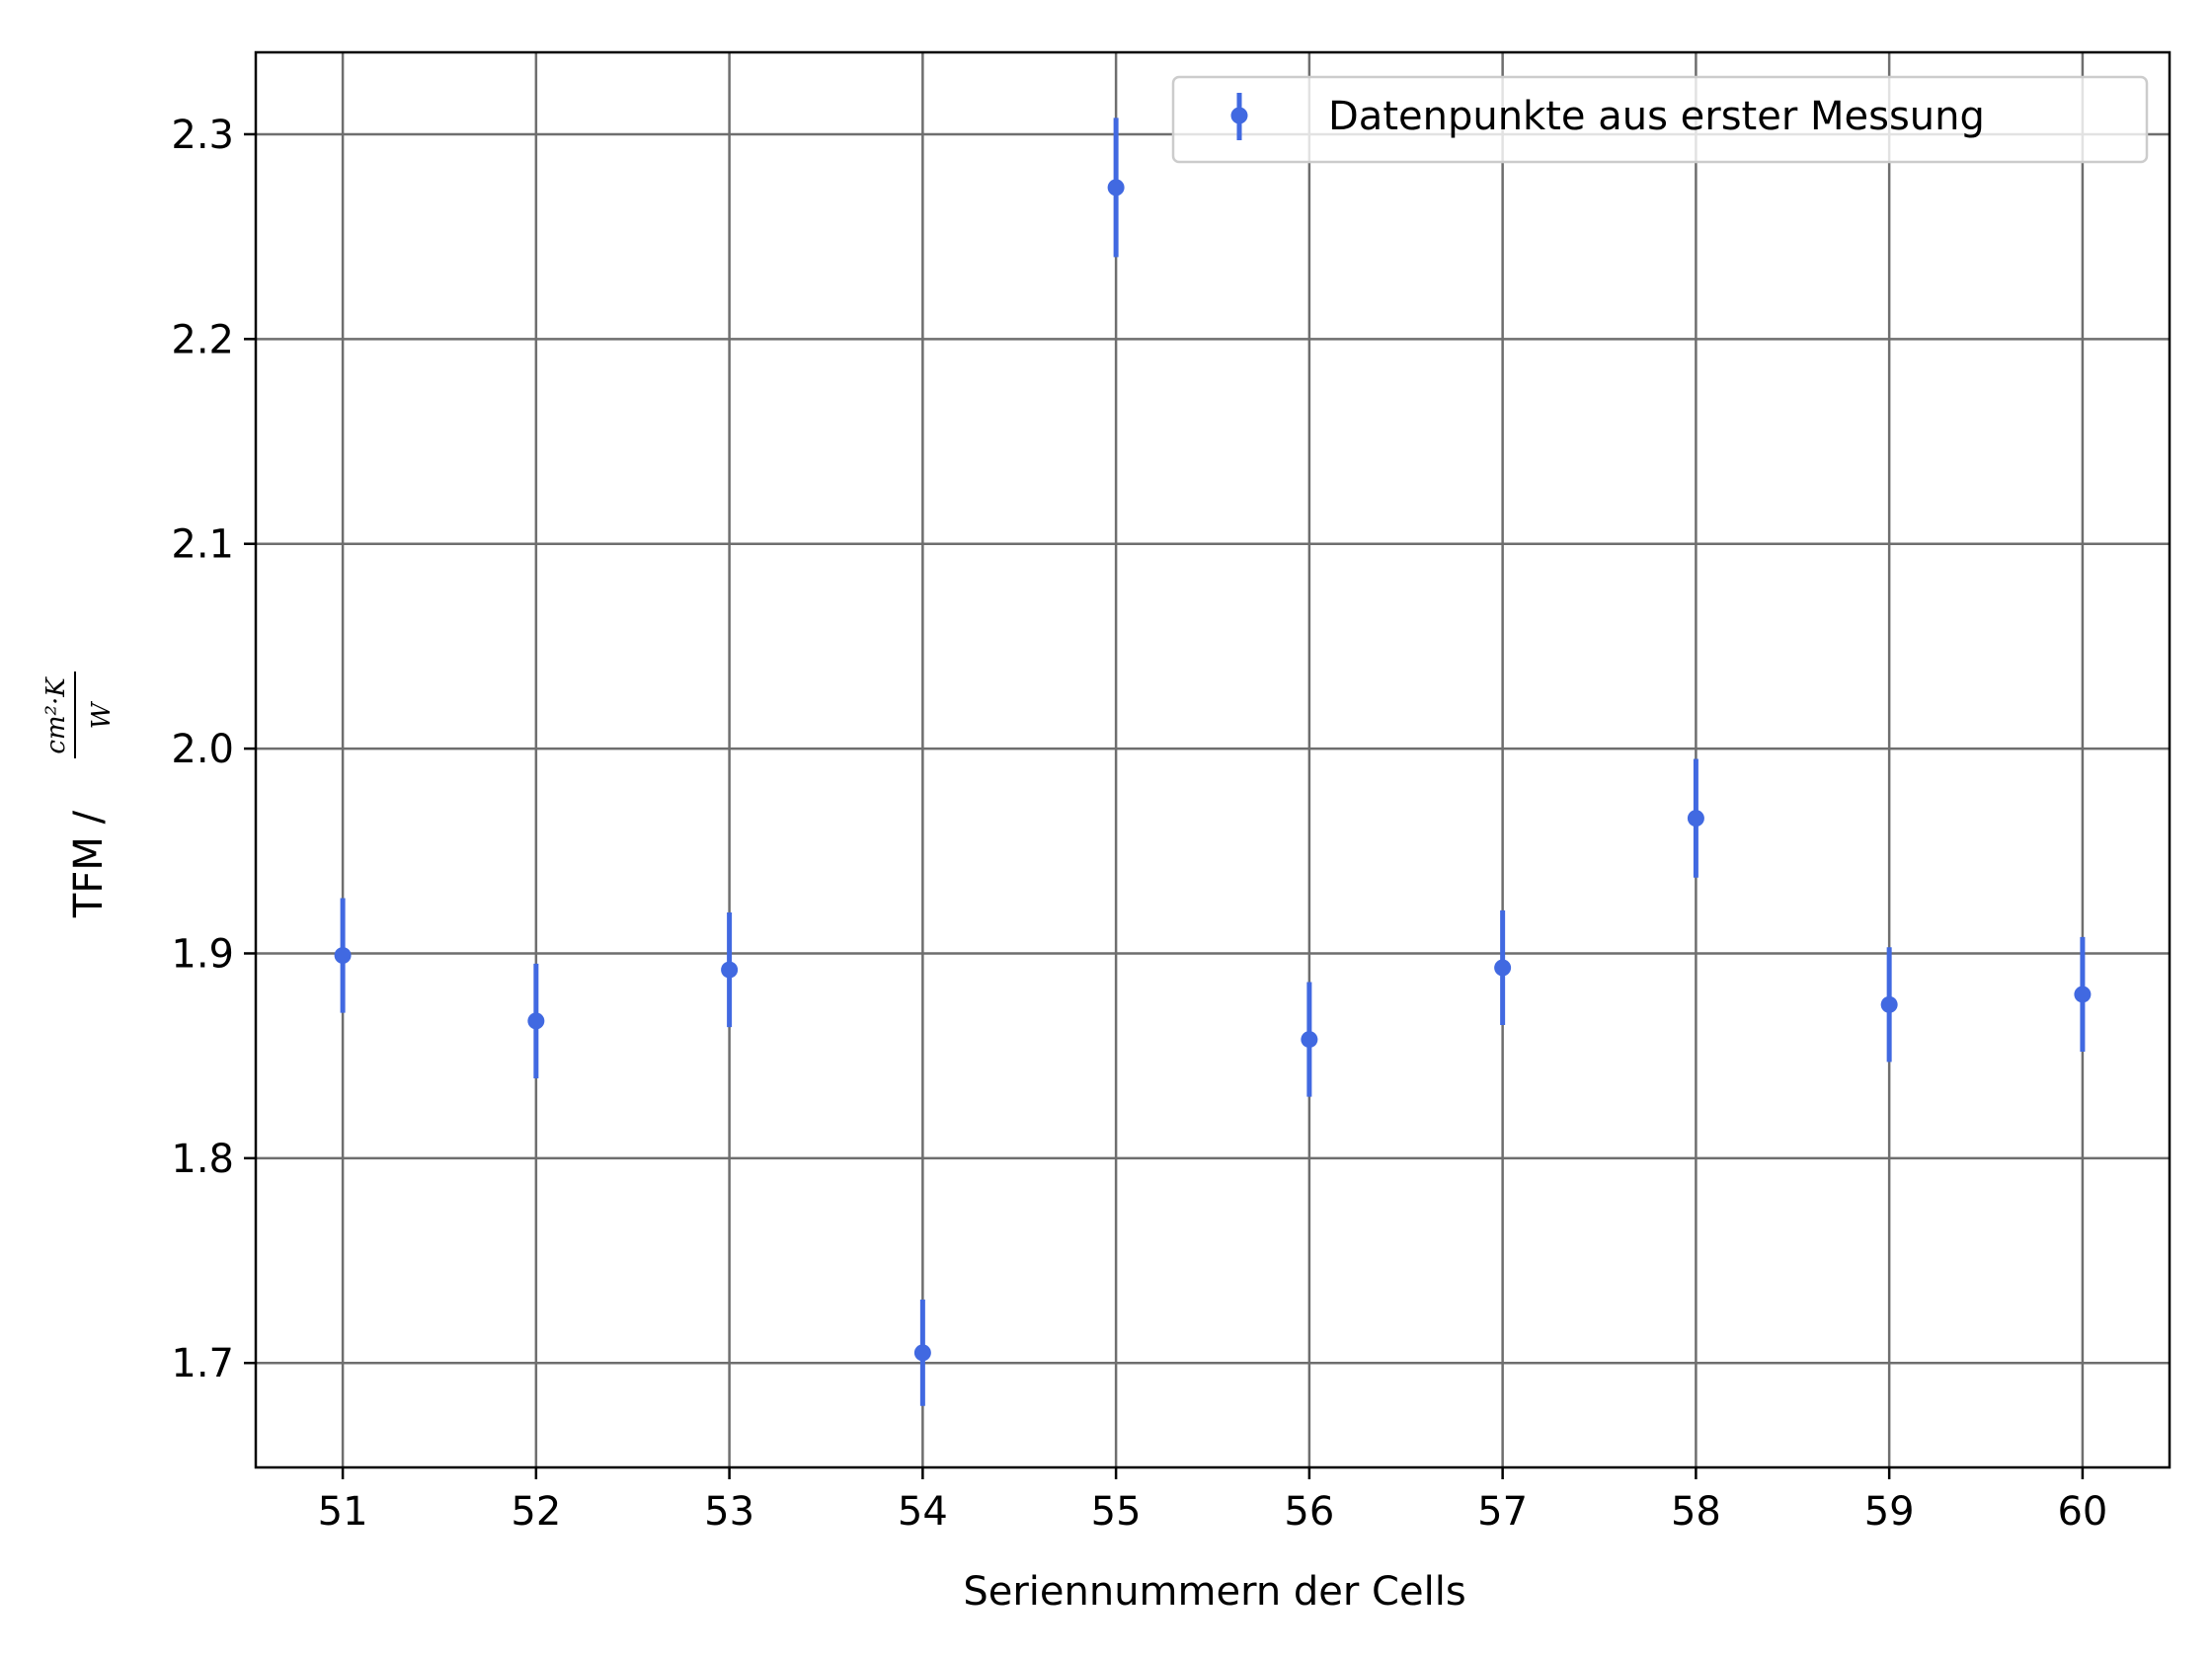 The image size is (2212, 1659). I want to click on x-tick-label: 55, so click(1116, 1512).